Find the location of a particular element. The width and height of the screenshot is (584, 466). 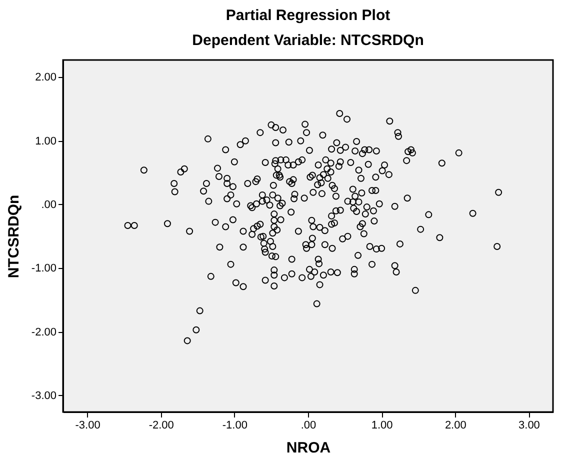

chart-subtitle: Dependent Variable: NTCSRDQn is located at coordinates (308, 40).